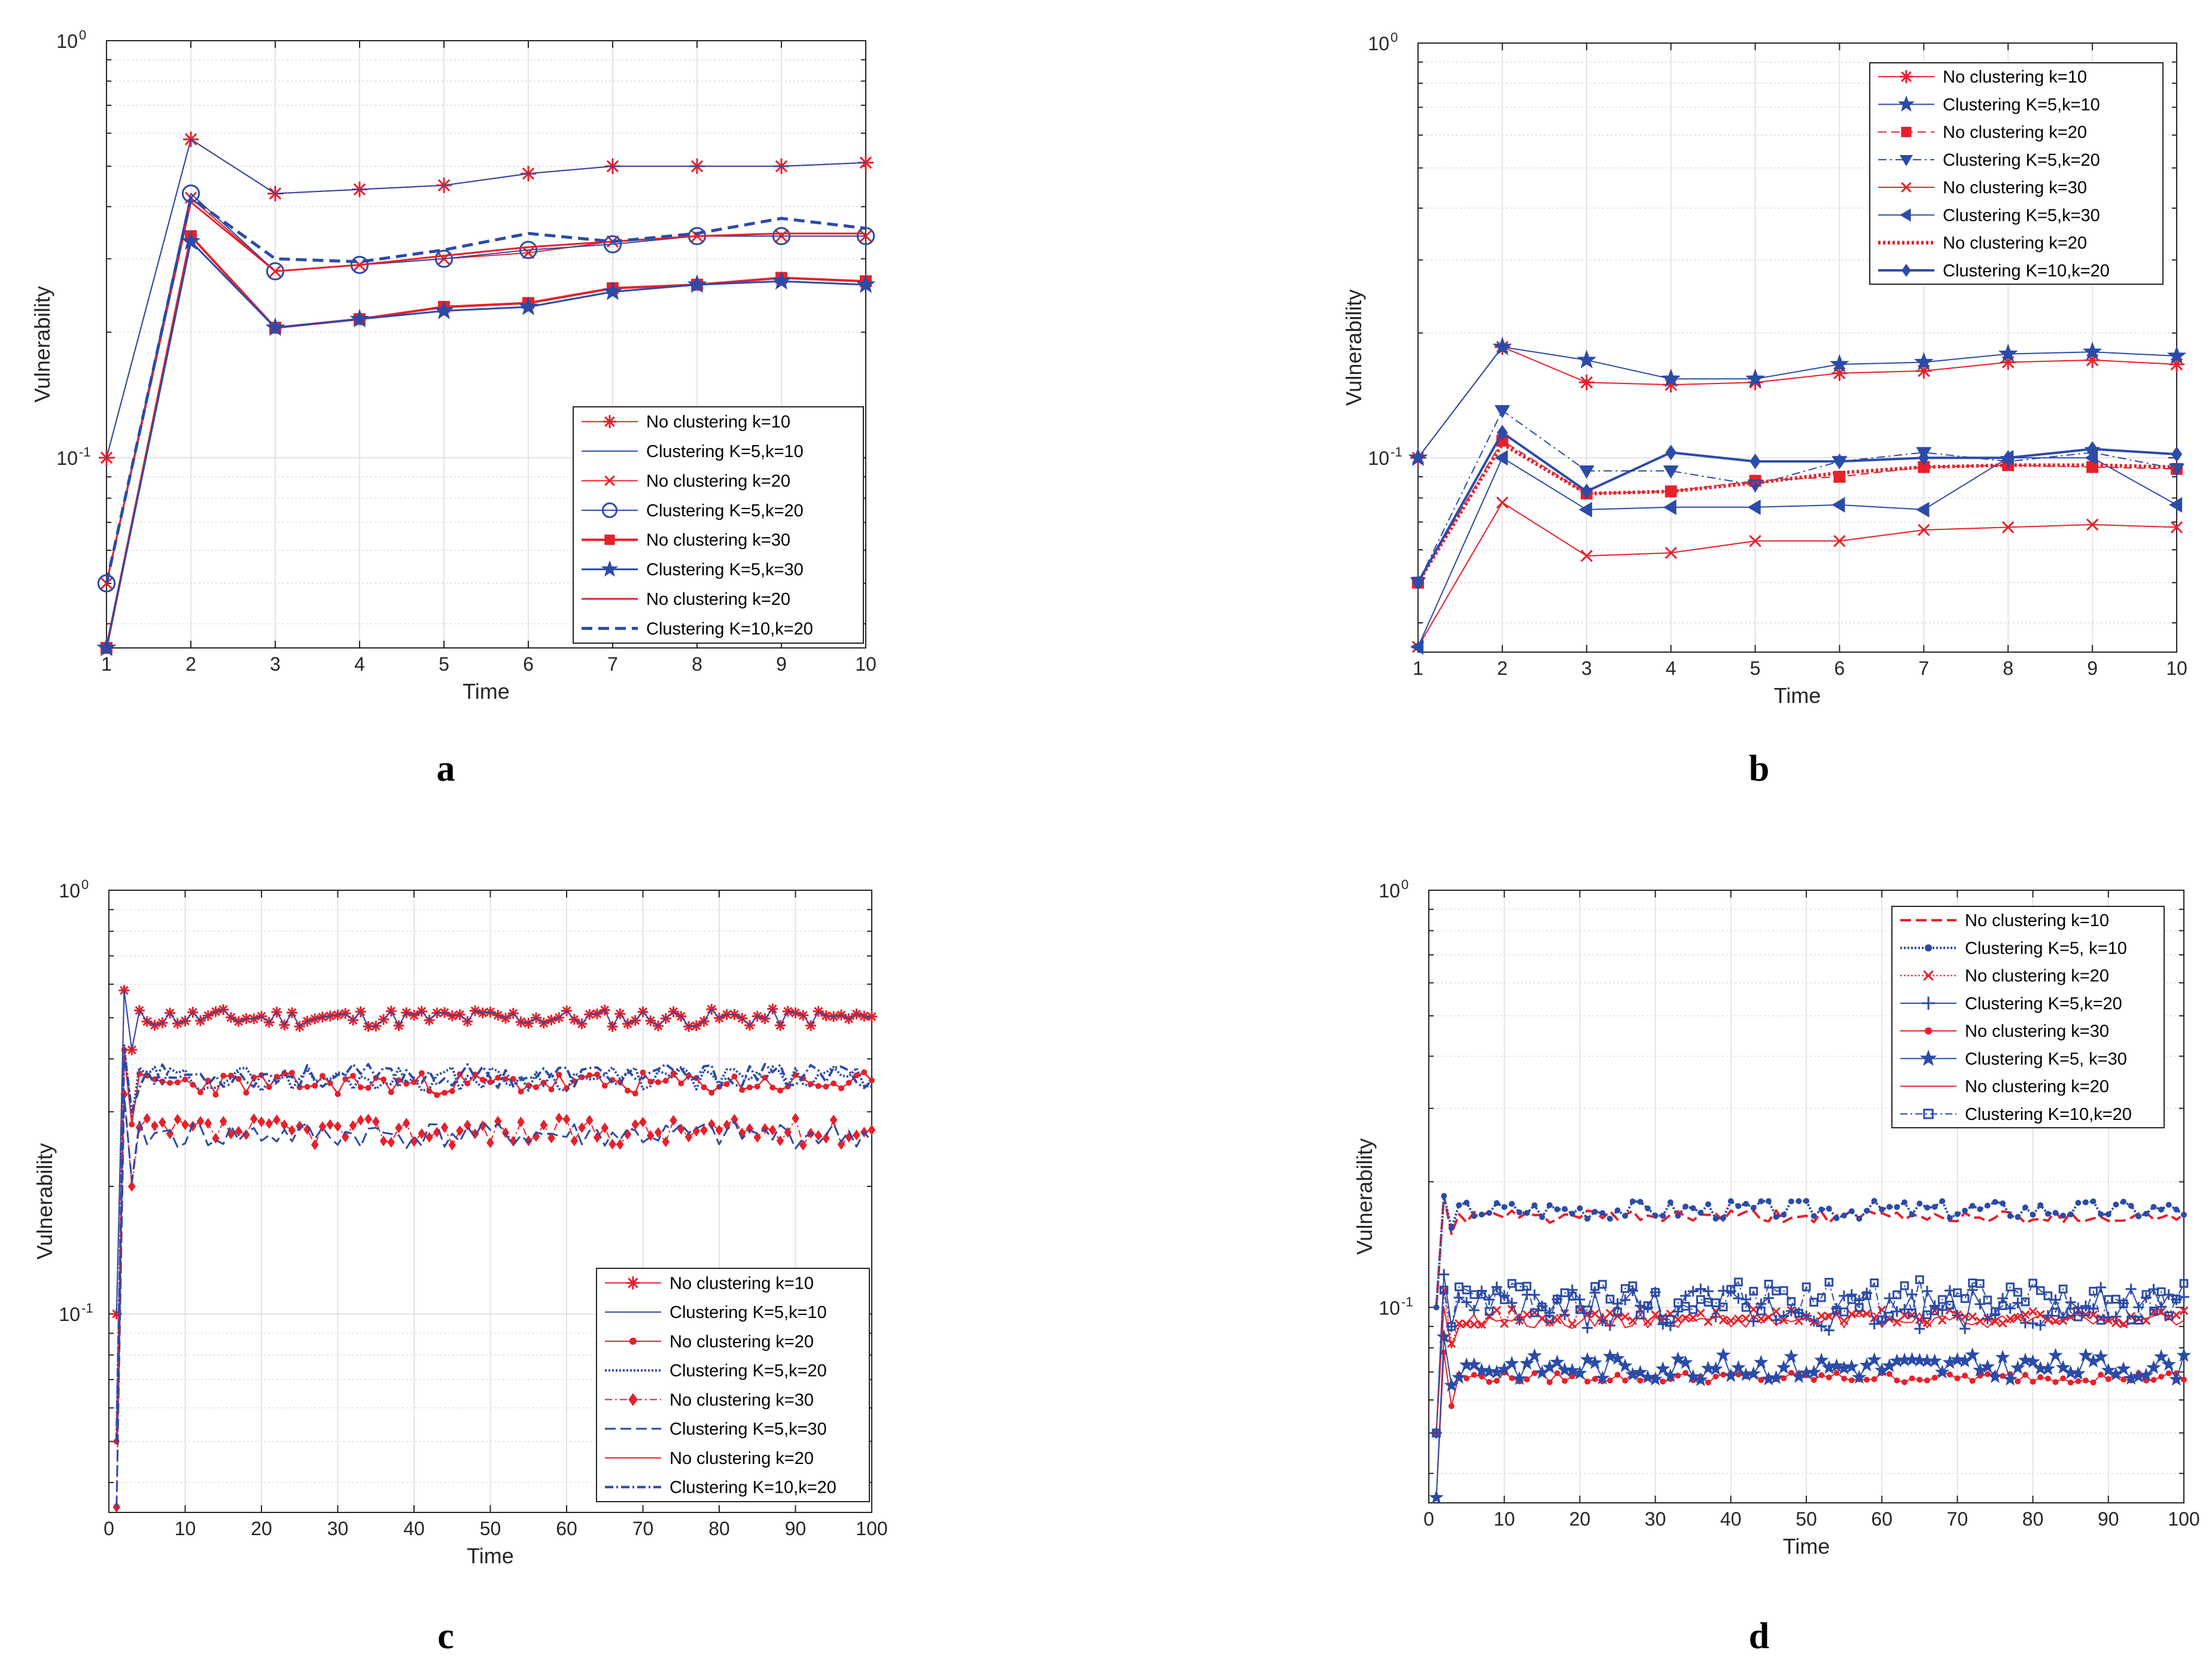  What do you see at coordinates (1586, 668) in the screenshot?
I see `x-tick-label: 3` at bounding box center [1586, 668].